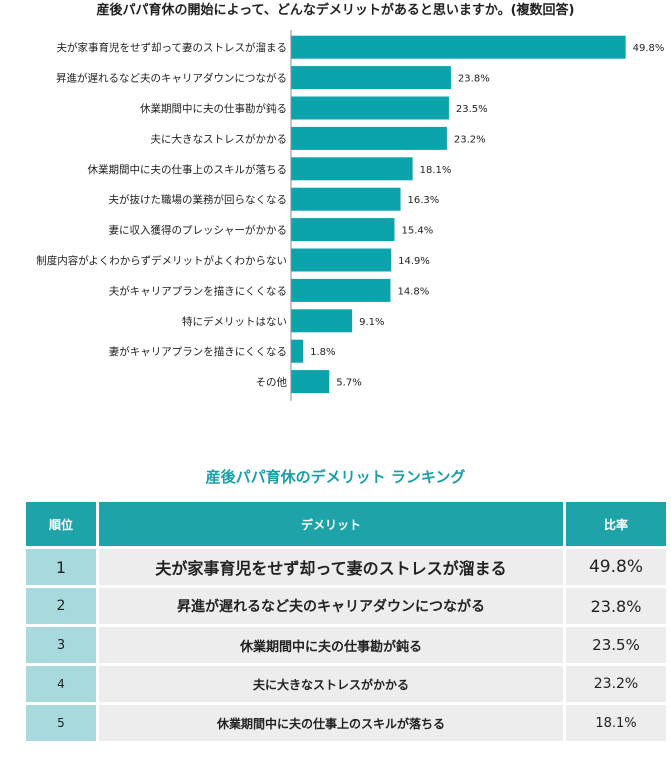 The width and height of the screenshot is (671, 757). Describe the element at coordinates (234, 321) in the screenshot. I see `category-label: 特にデメリットはない` at that location.